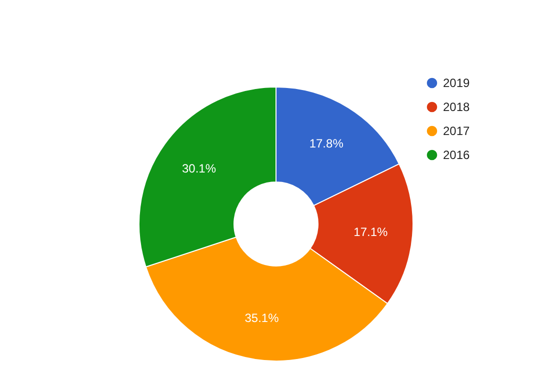 Image resolution: width=537 pixels, height=388 pixels. What do you see at coordinates (456, 155) in the screenshot?
I see `legend-label: 2016` at bounding box center [456, 155].